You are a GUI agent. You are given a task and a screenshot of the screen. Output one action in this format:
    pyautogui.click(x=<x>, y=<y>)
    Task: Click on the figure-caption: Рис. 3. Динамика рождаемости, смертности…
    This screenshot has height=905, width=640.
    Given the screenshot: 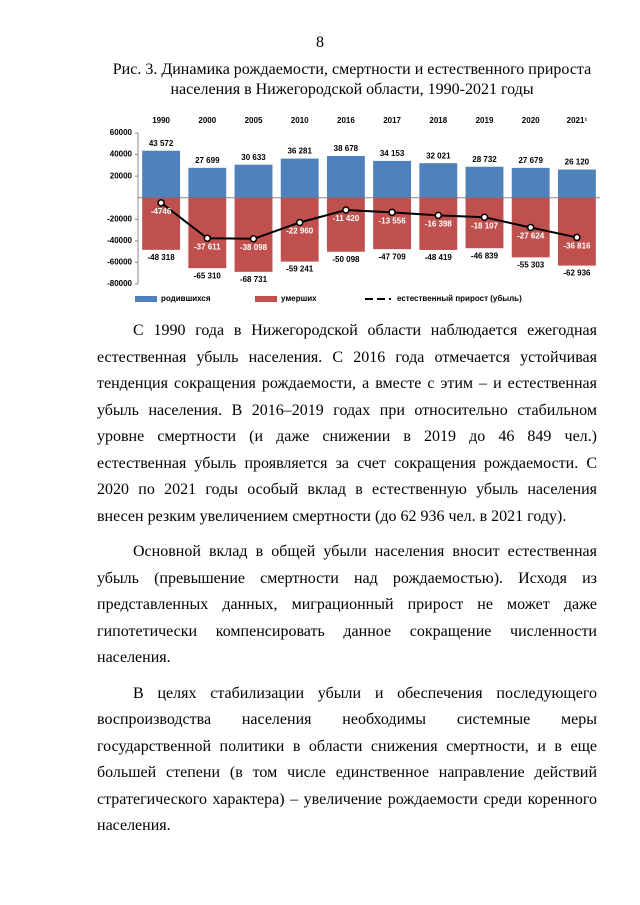 What is the action you would take?
    pyautogui.click(x=352, y=79)
    